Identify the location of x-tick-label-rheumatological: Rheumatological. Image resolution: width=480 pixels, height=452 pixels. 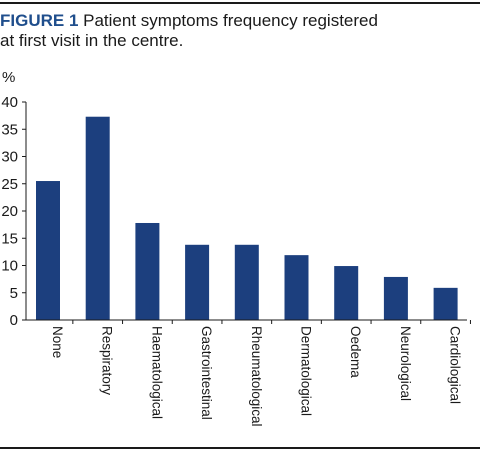
(256, 376).